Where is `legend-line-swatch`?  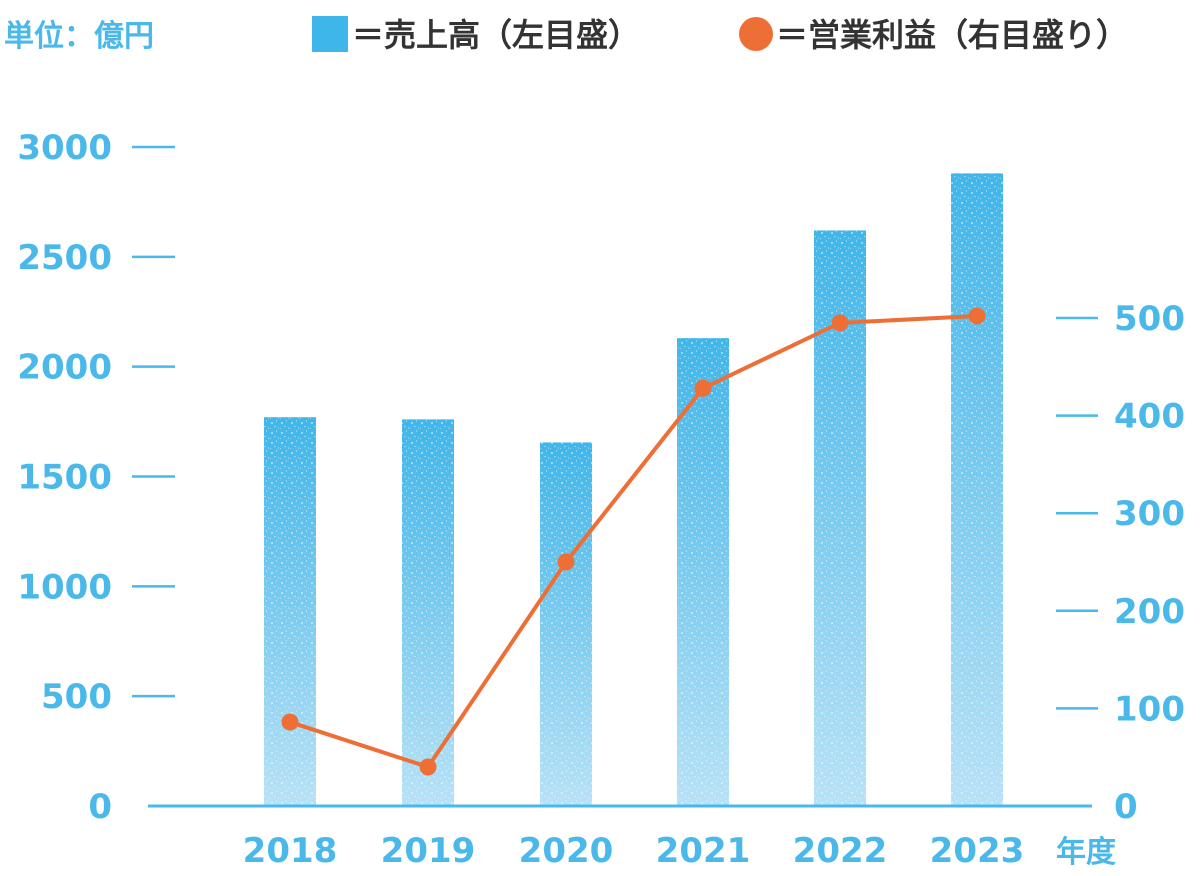
legend-line-swatch is located at coordinates (756, 34).